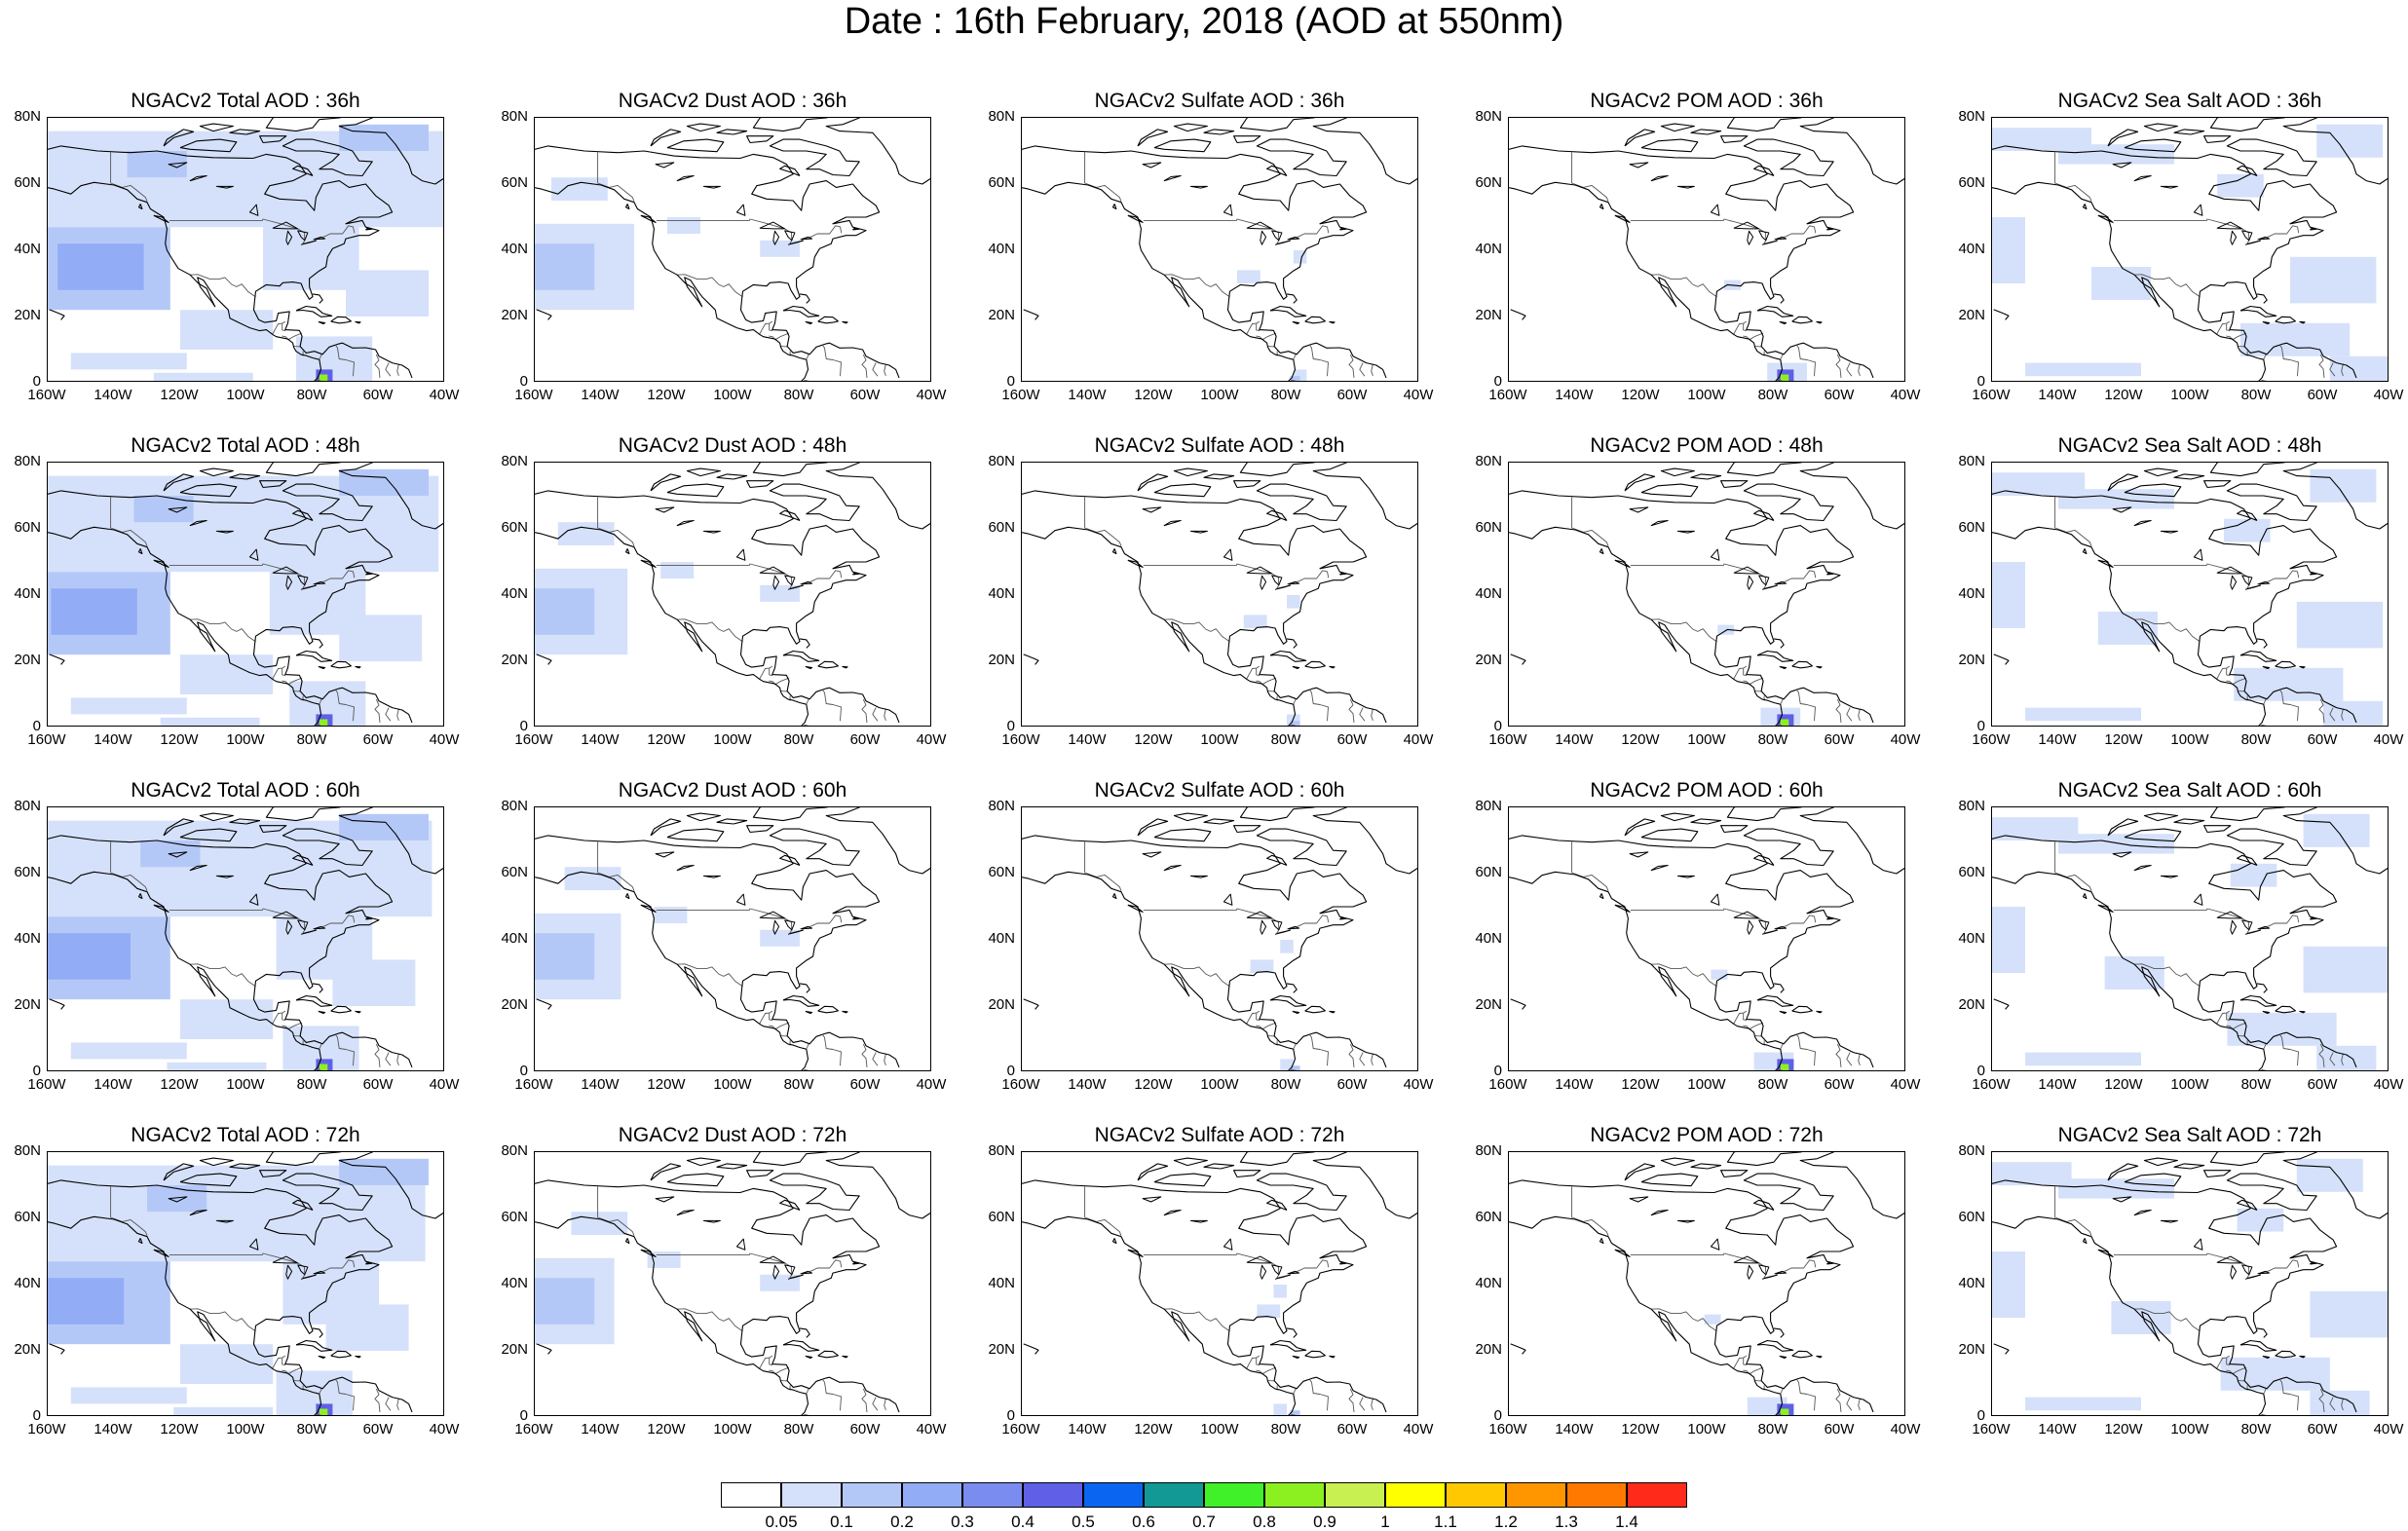 This screenshot has width=2408, height=1531. Describe the element at coordinates (245, 790) in the screenshot. I see `panel-title: NGACv2 Total AOD : 60h` at that location.